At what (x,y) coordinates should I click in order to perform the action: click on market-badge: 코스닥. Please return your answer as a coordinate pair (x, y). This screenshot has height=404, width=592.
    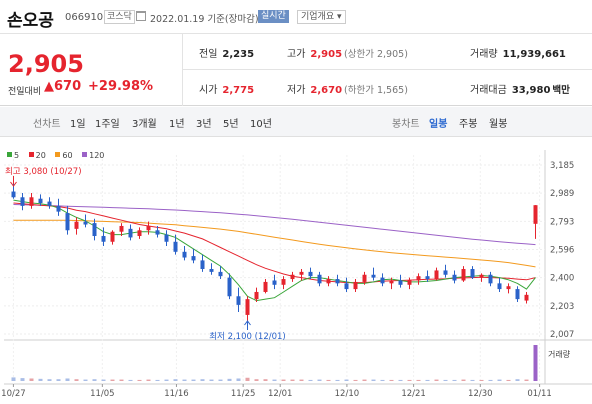
    Looking at the image, I should click on (119, 17).